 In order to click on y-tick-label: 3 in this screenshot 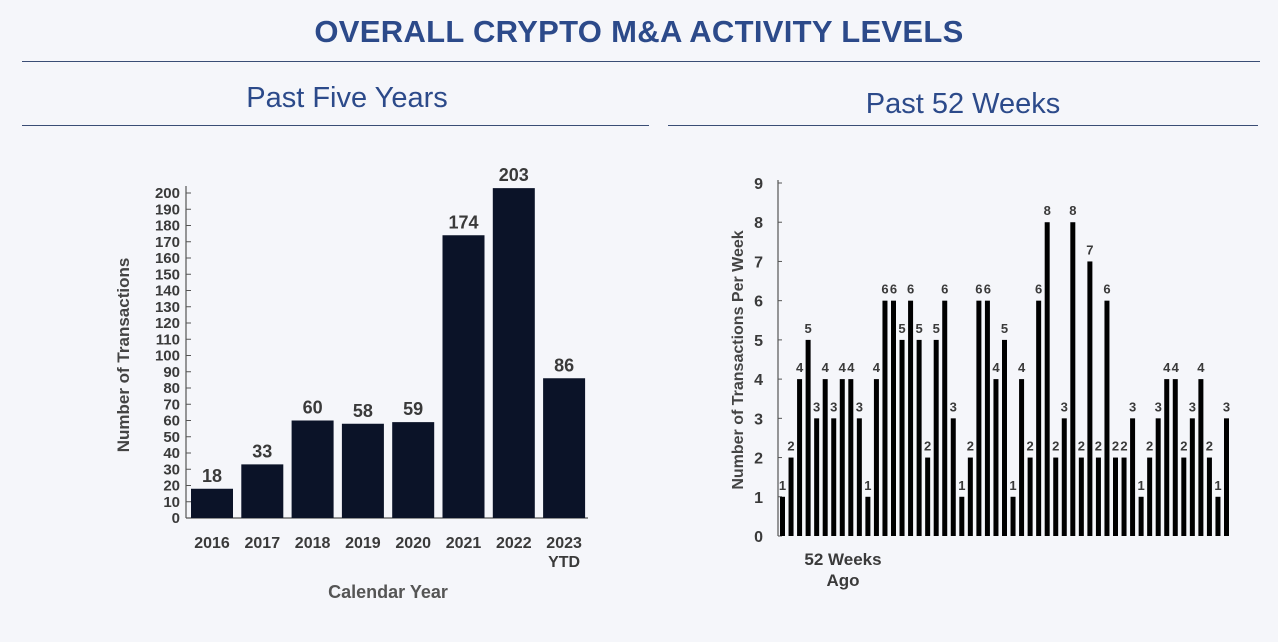, I will do `click(758, 419)`.